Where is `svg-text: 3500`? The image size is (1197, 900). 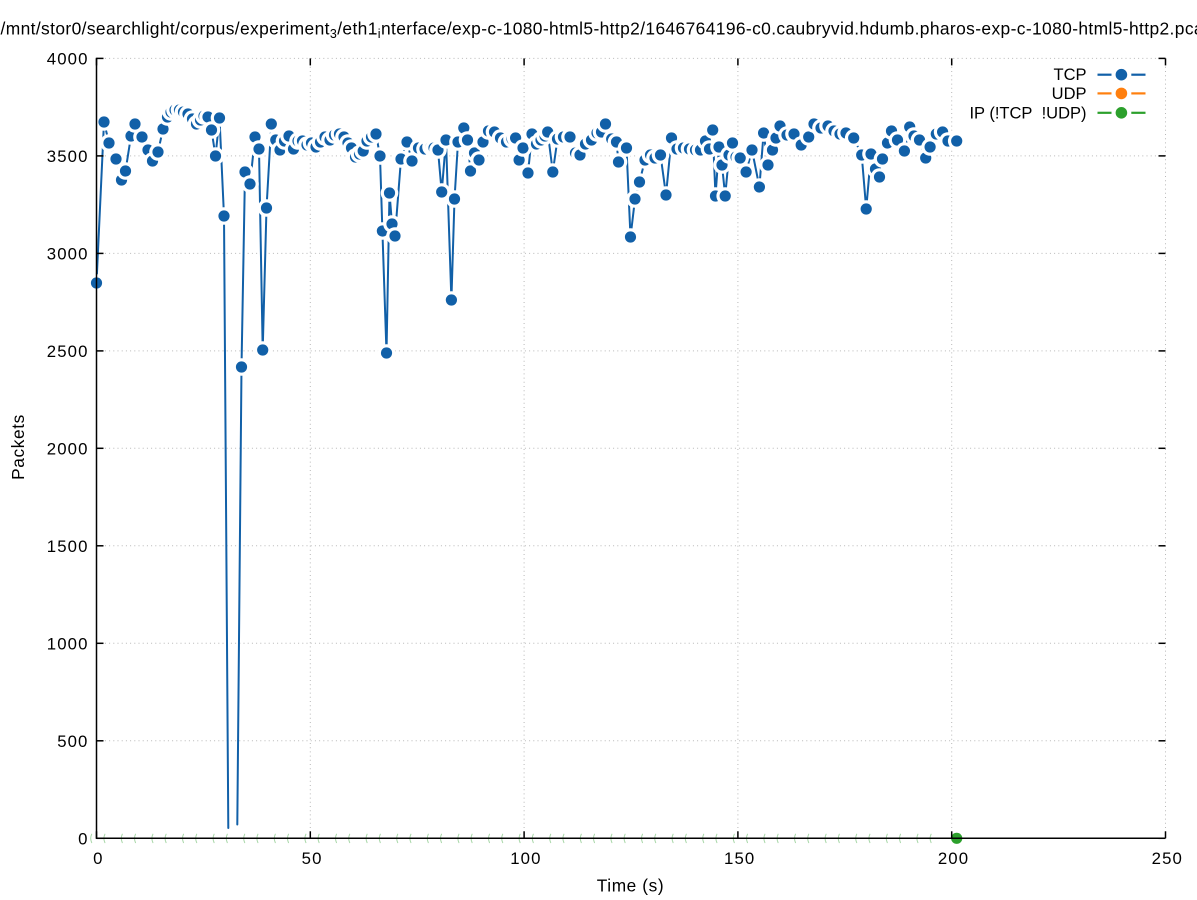
svg-text: 3500 is located at coordinates (68, 156).